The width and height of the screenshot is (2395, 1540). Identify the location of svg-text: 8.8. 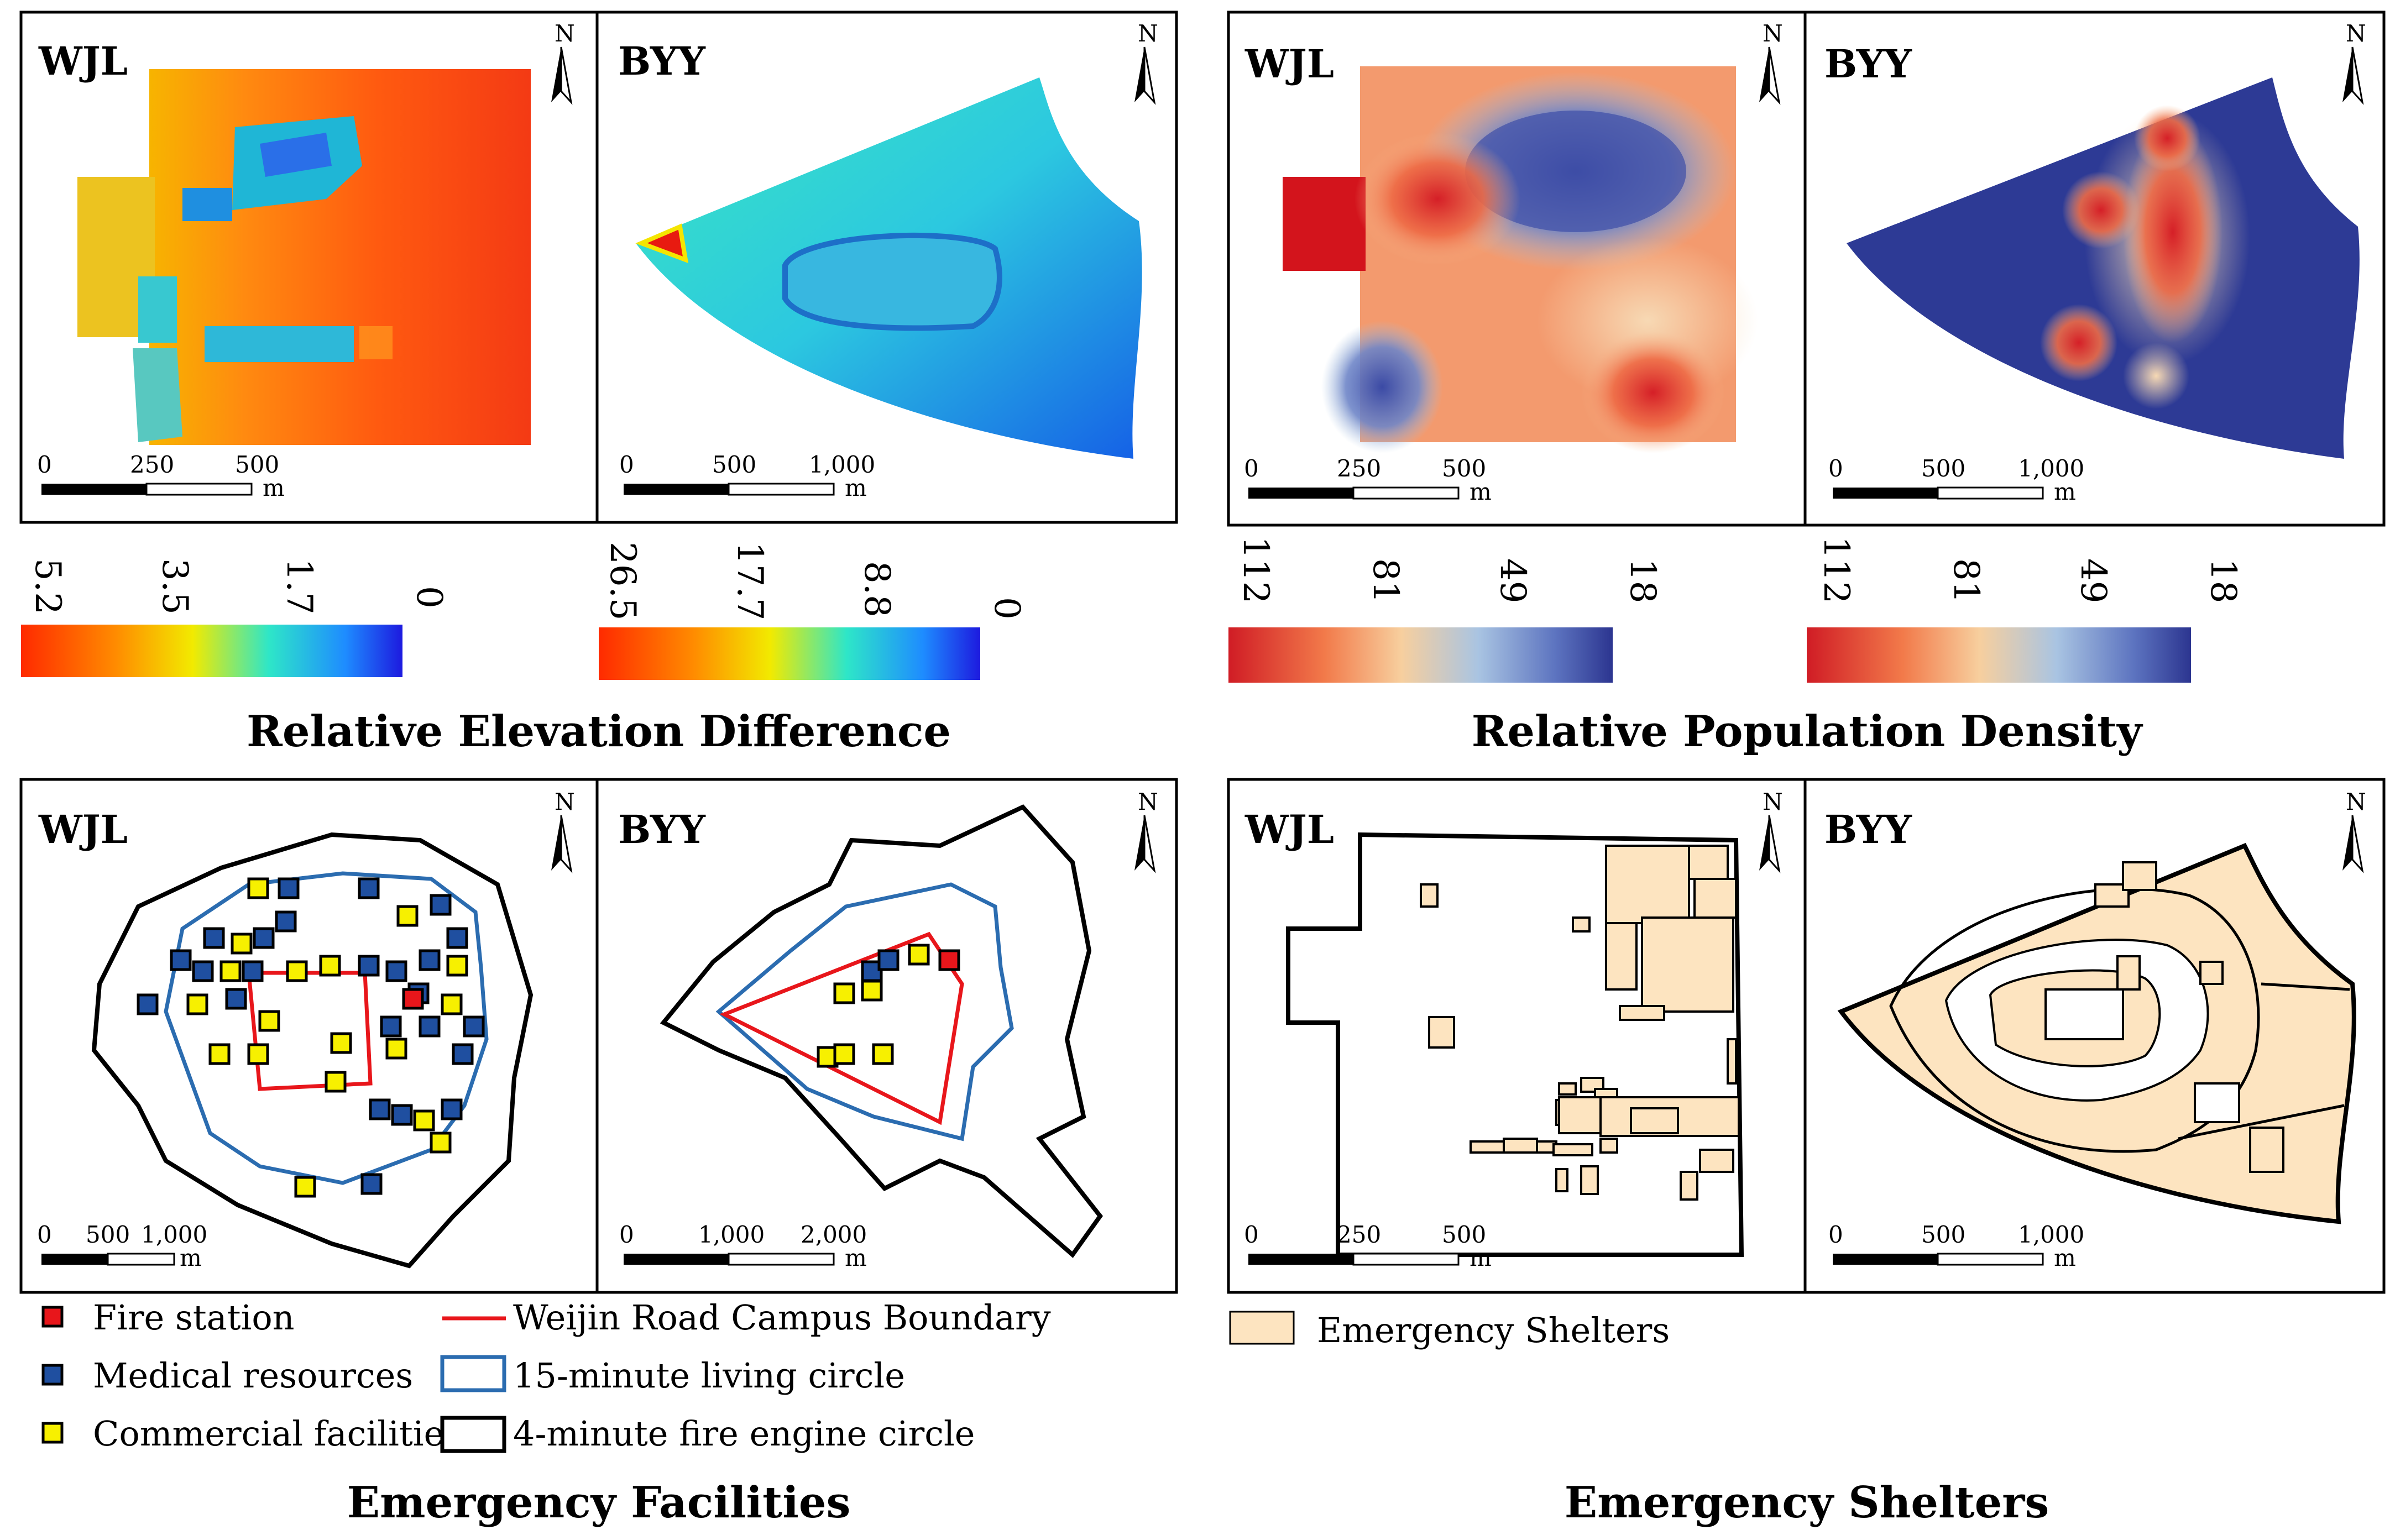
(876, 589).